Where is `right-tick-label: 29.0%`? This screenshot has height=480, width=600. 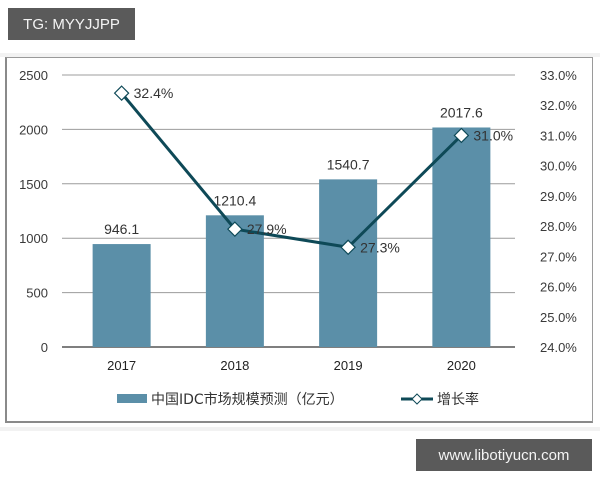 right-tick-label: 29.0% is located at coordinates (558, 196).